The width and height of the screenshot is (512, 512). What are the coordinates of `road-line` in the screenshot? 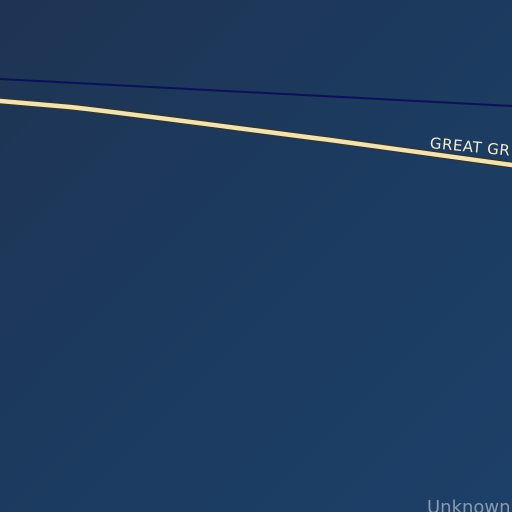 It's located at (256, 133).